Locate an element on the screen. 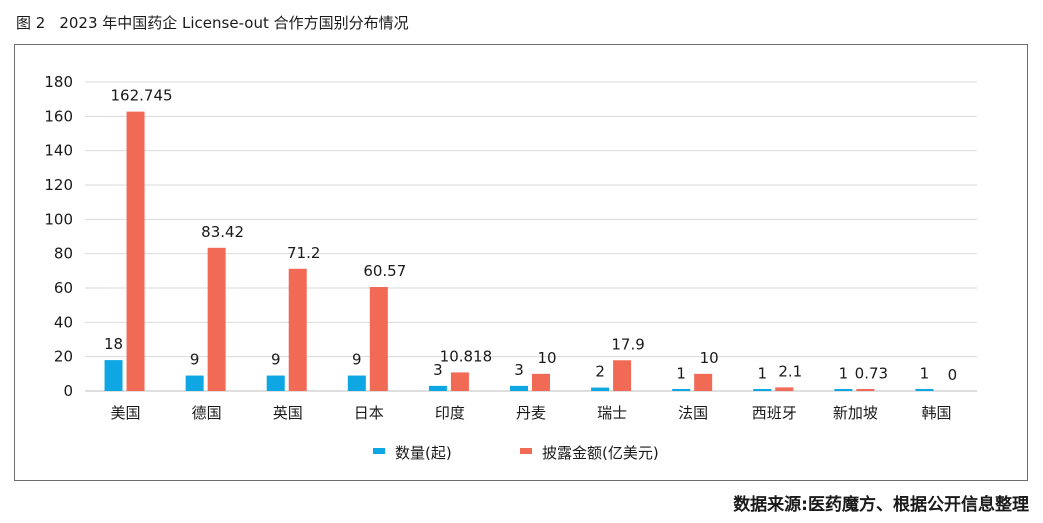  data-label: 2.1 is located at coordinates (790, 371).